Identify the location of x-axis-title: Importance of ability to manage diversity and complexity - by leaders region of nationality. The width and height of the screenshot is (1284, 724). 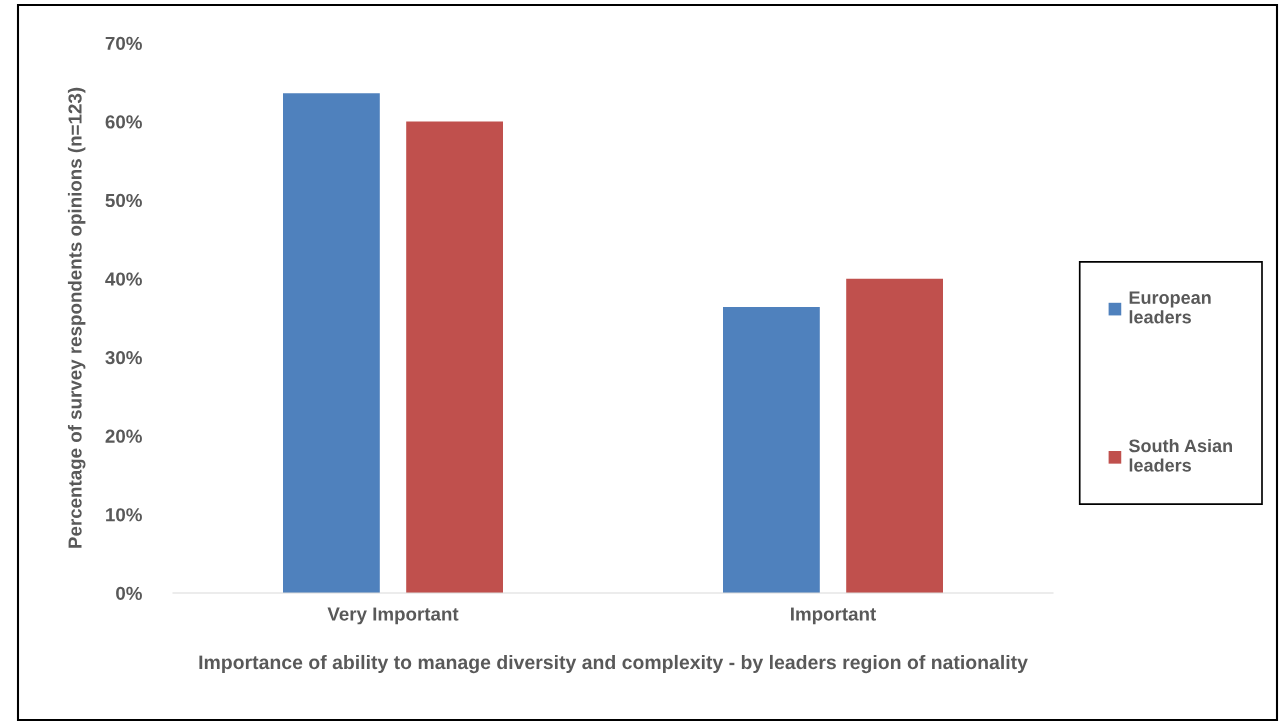
(613, 664).